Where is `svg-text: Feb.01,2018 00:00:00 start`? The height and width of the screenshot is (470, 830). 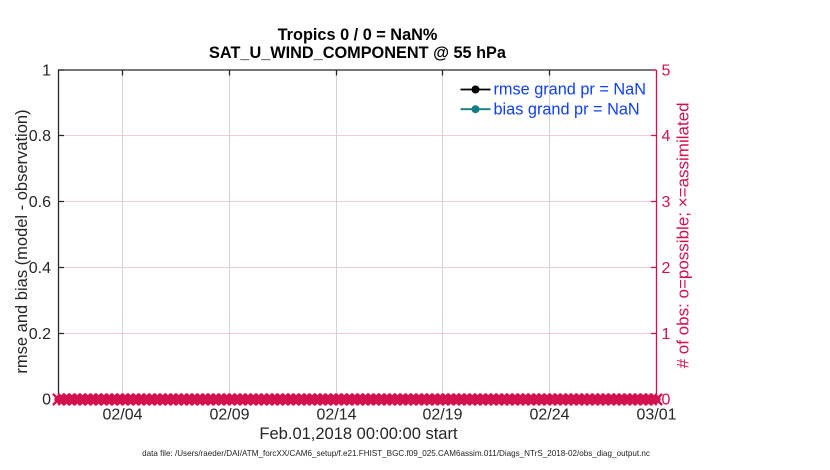
svg-text: Feb.01,2018 00:00:00 start is located at coordinates (358, 434).